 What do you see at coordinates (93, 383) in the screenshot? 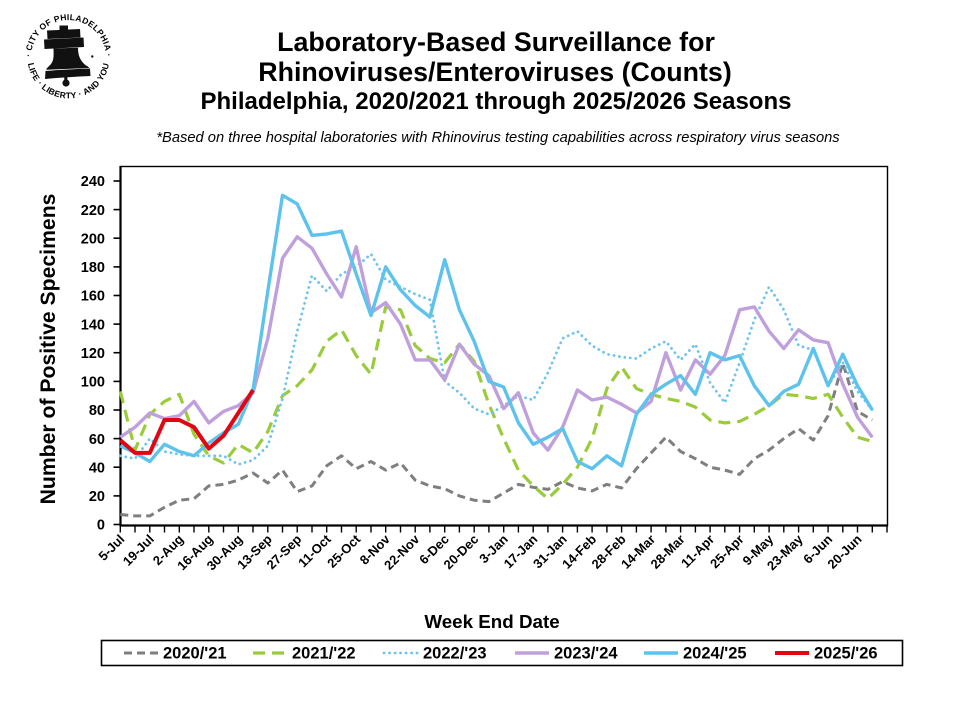
I see `svg-text: 100` at bounding box center [93, 383].